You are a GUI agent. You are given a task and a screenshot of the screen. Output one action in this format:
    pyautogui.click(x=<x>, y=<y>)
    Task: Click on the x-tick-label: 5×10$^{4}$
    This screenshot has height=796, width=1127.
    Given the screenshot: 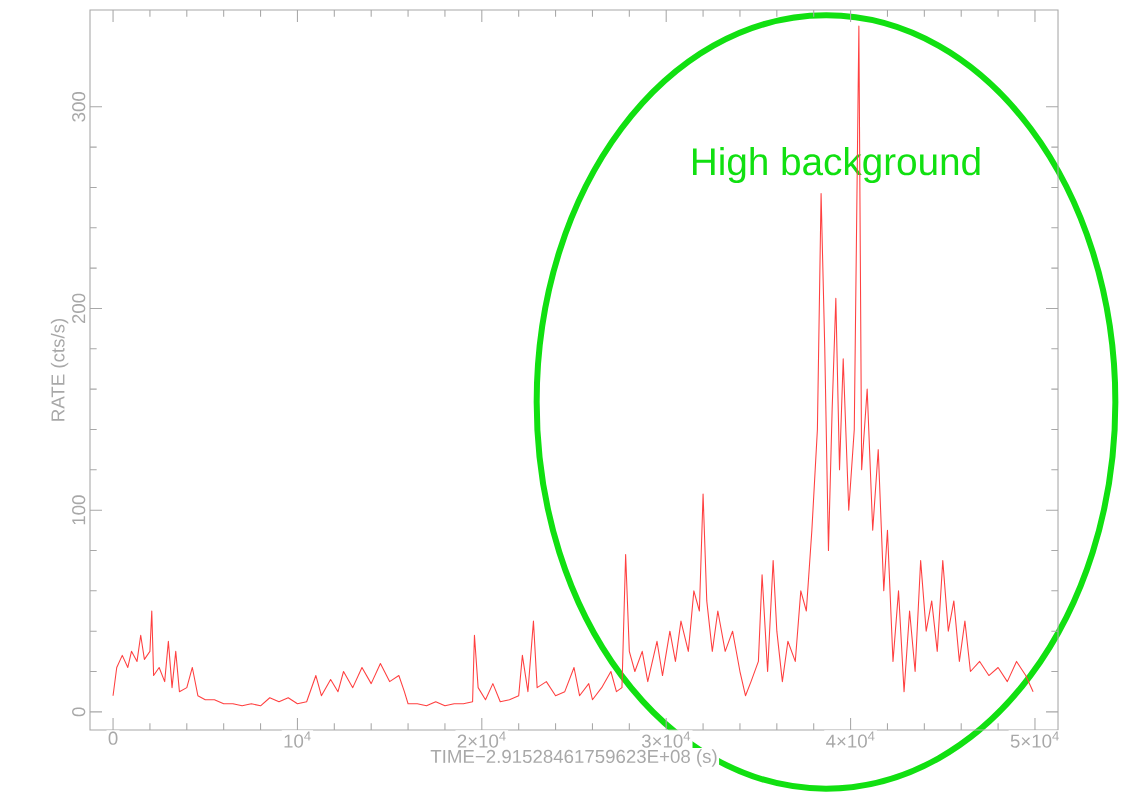 What is the action you would take?
    pyautogui.click(x=1034, y=739)
    